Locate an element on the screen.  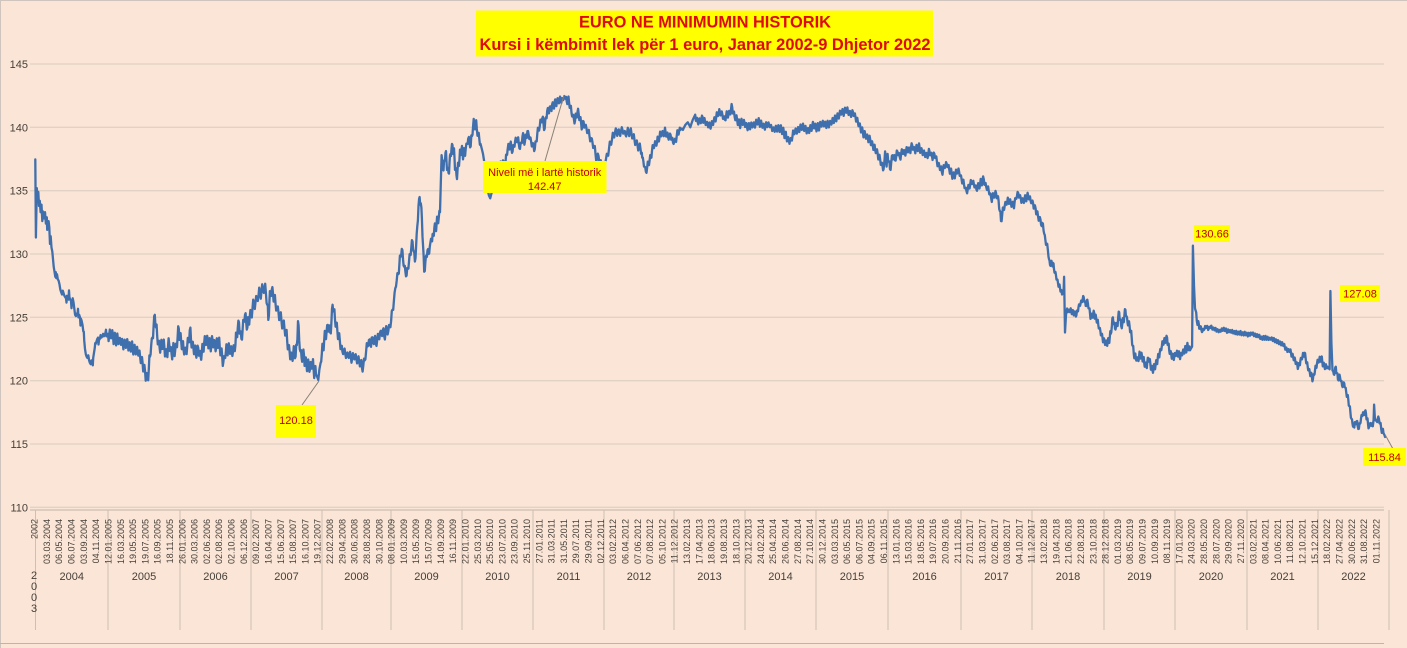
svg-text: 2011 is located at coordinates (569, 577).